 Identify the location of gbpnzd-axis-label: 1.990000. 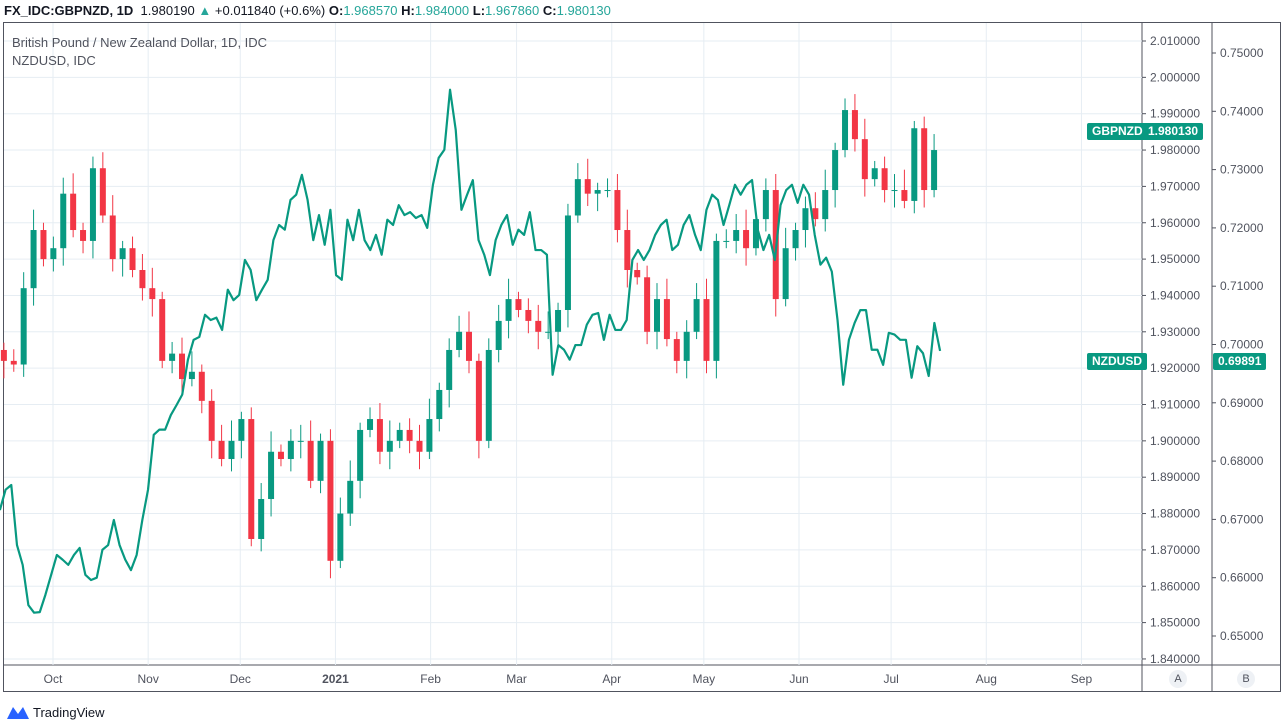
(1175, 114).